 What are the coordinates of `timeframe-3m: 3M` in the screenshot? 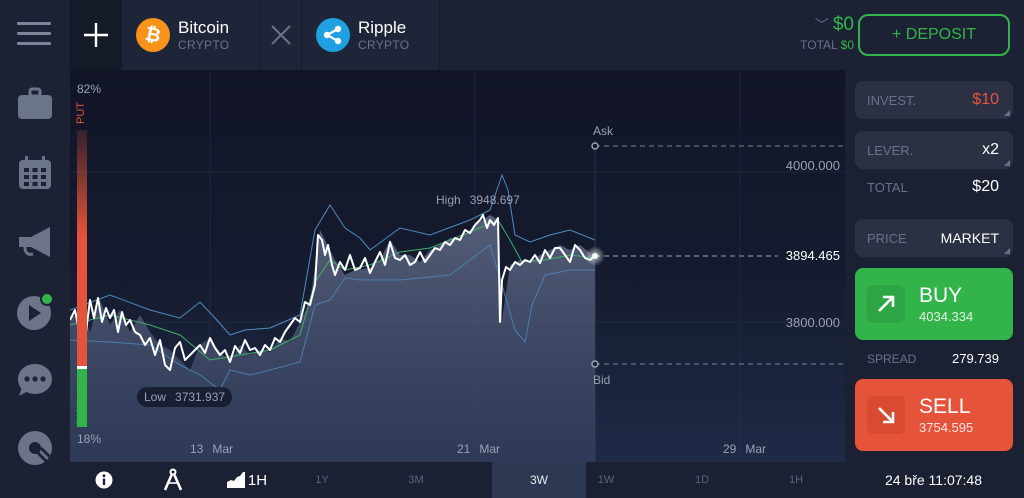 It's located at (416, 480).